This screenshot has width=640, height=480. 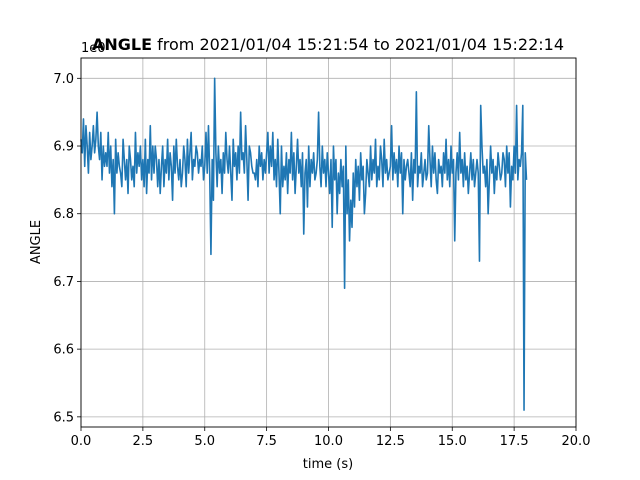 I want to click on y-tick-label: 6.7, so click(x=63, y=282).